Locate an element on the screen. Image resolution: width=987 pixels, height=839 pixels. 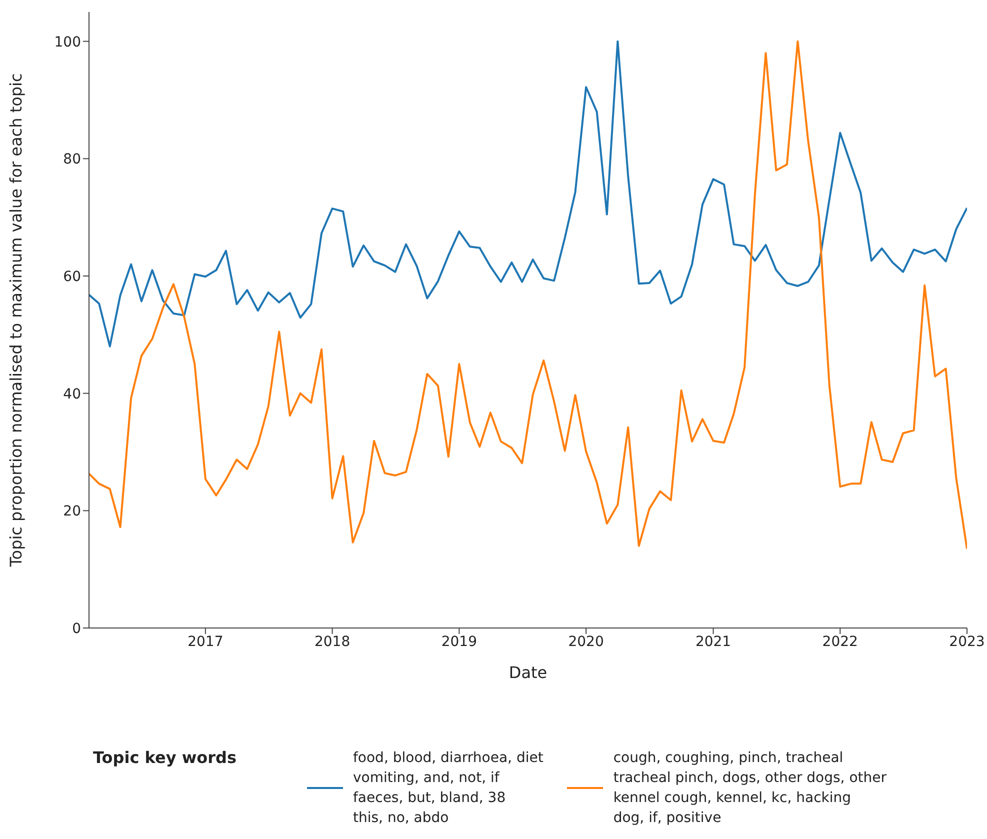
x-tick-label: 2023 is located at coordinates (967, 642).